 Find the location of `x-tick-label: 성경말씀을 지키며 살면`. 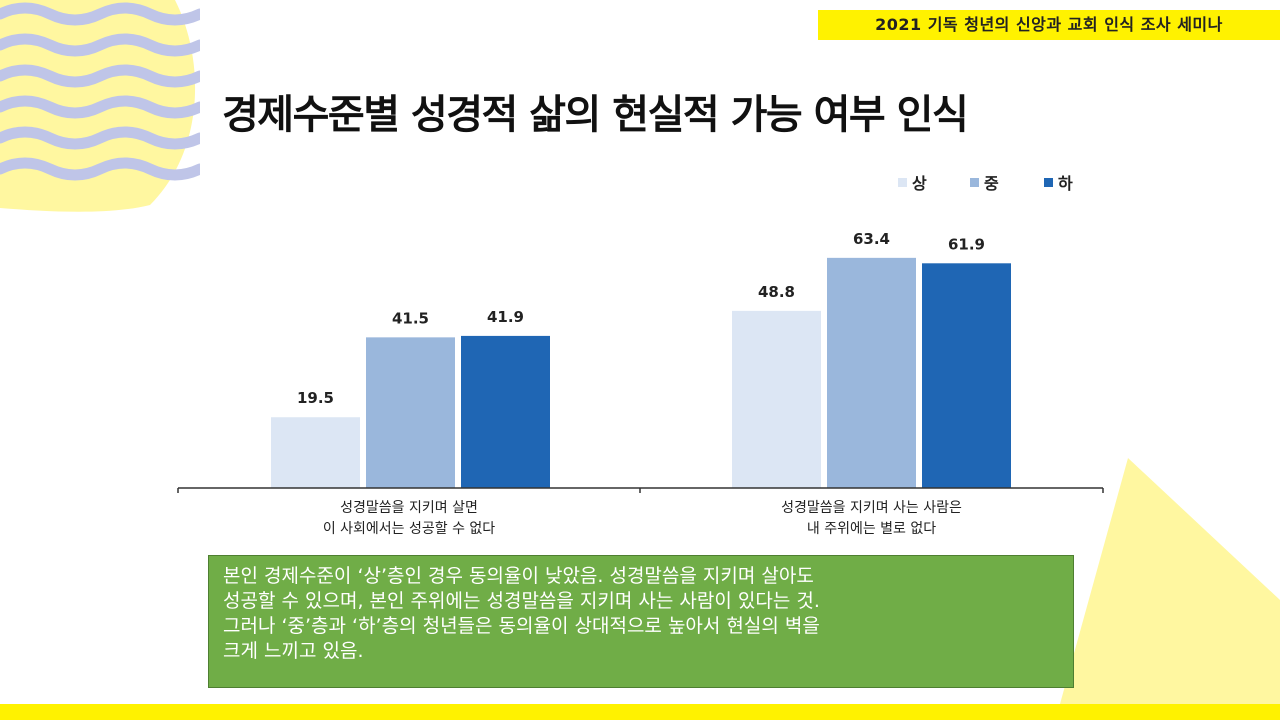

x-tick-label: 성경말씀을 지키며 살면 is located at coordinates (409, 508).